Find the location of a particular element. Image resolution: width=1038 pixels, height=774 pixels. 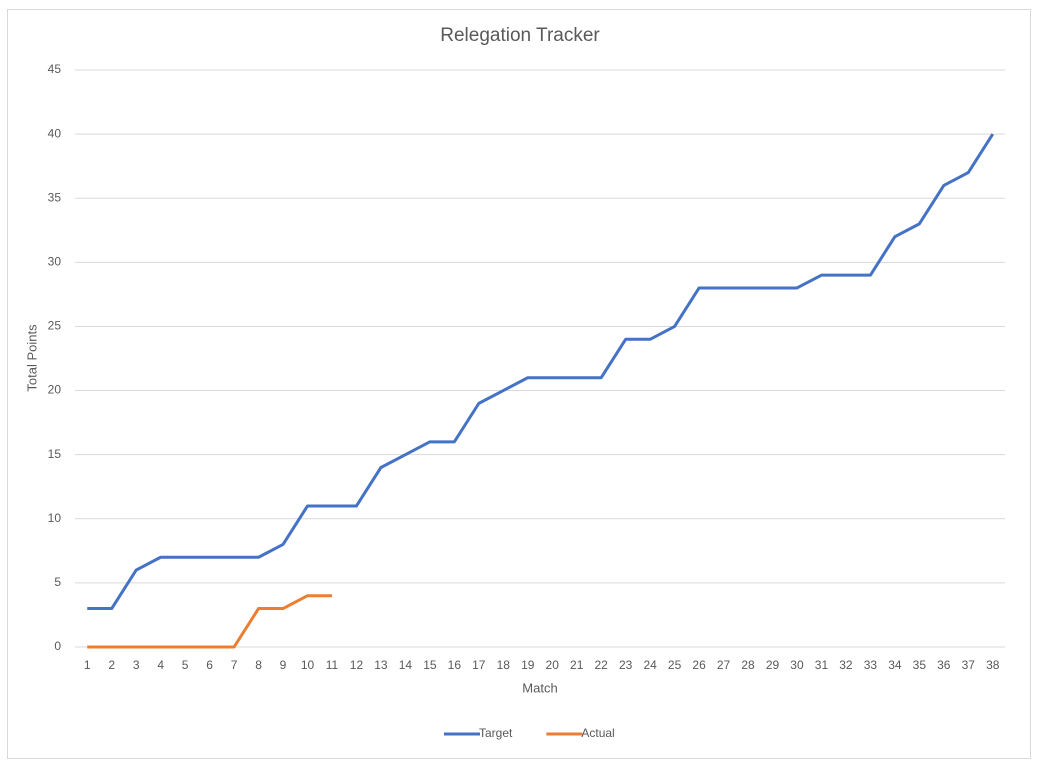

x-tick-label: 28 is located at coordinates (748, 665).